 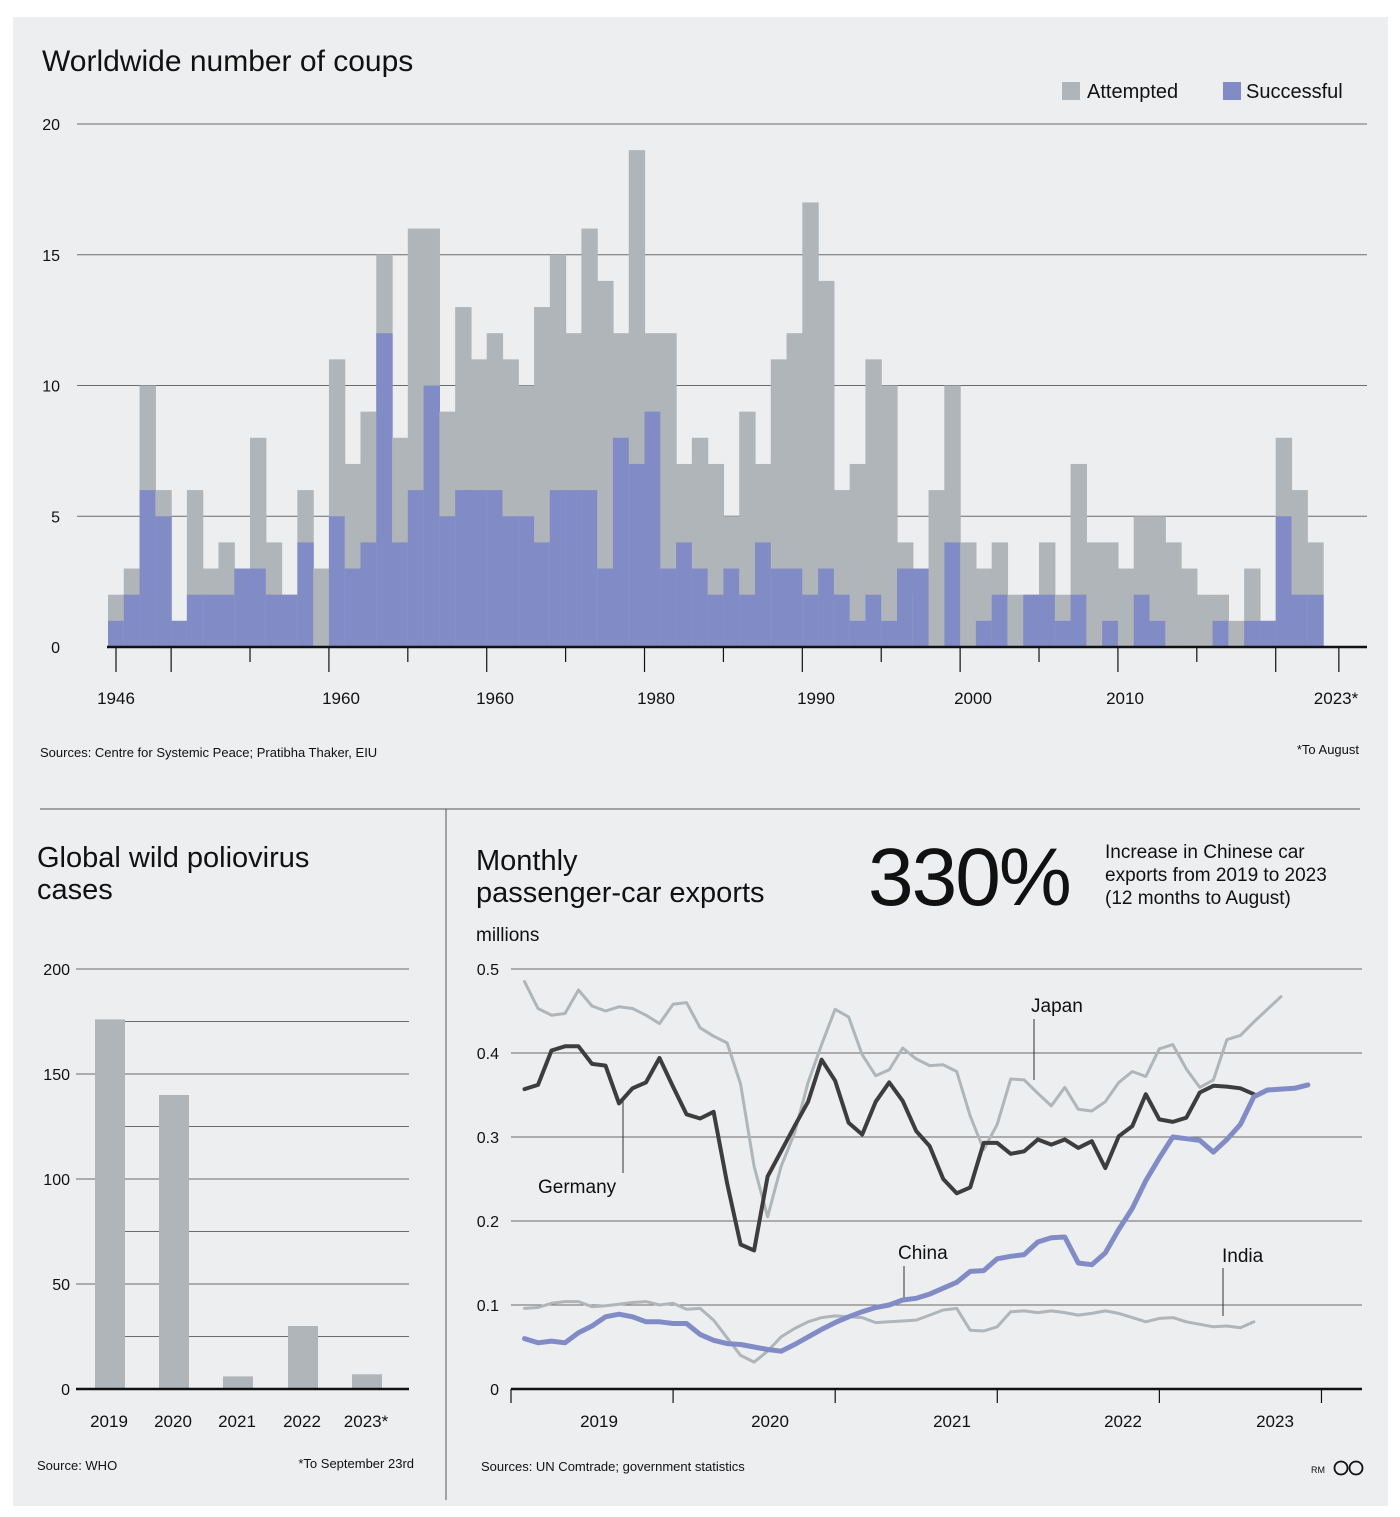 I want to click on coups-y-tick-label: 5, so click(x=55, y=517).